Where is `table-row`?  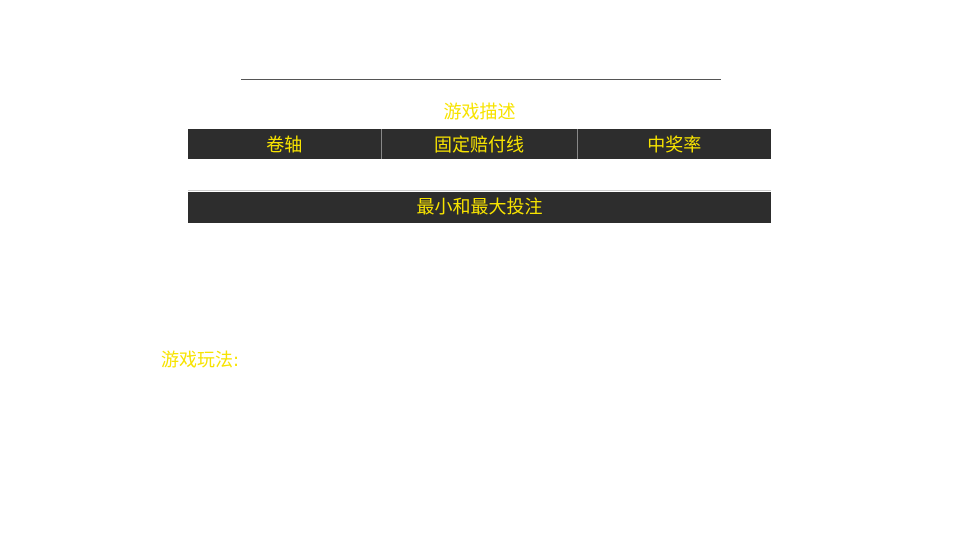 table-row is located at coordinates (479, 175).